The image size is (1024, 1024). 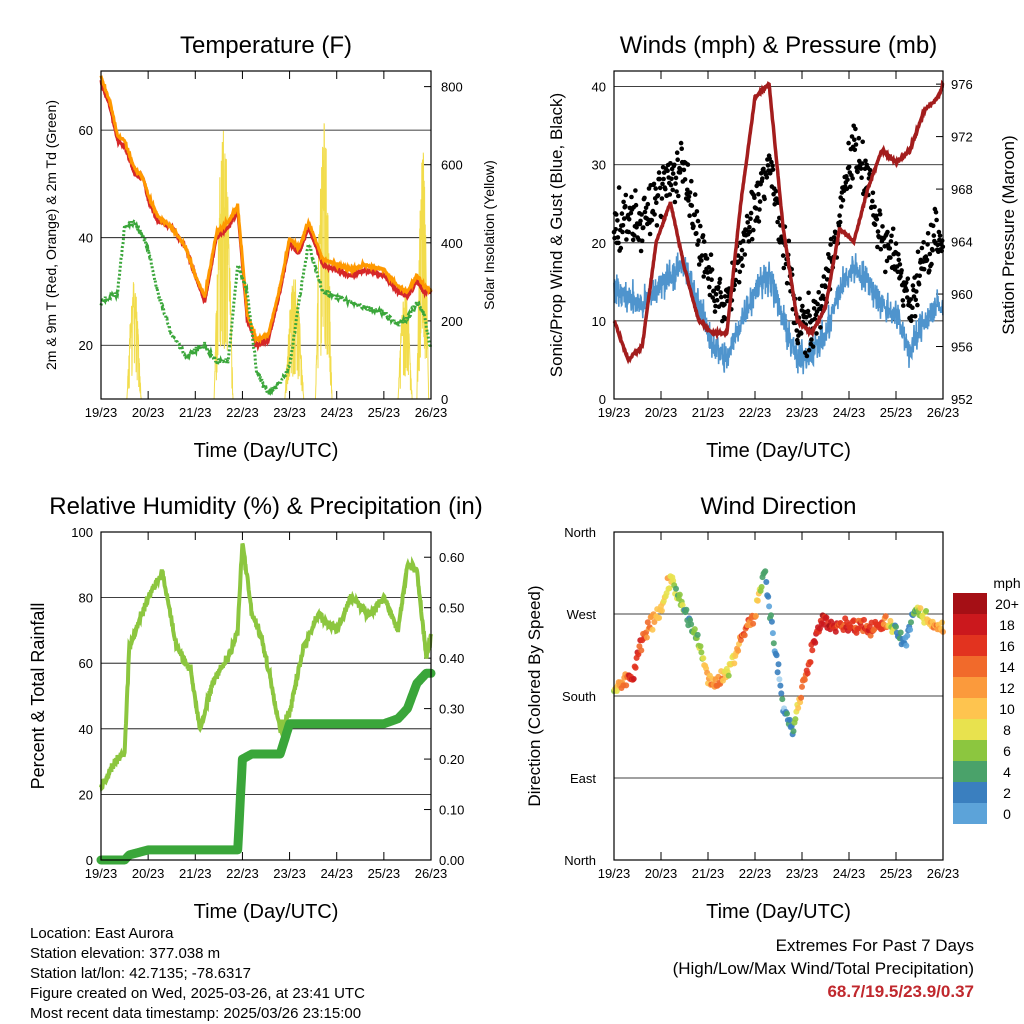 I want to click on rh-ytick-label: 0, so click(x=89, y=860).